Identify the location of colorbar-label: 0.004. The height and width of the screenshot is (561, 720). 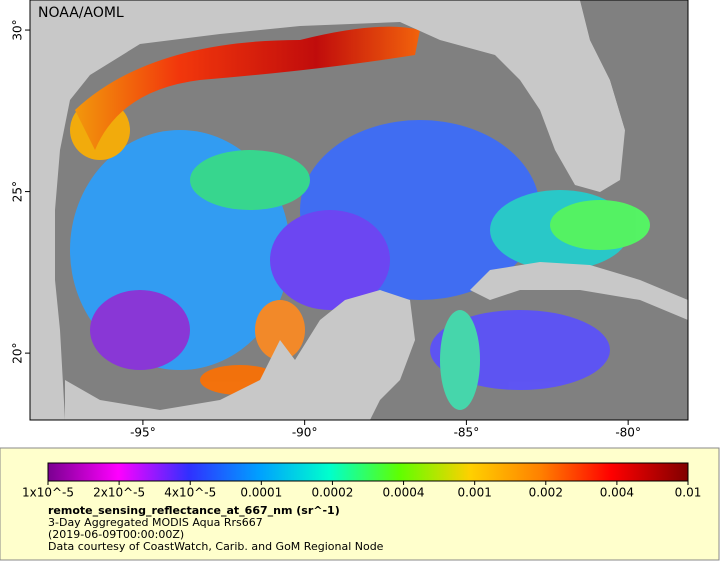
(617, 493).